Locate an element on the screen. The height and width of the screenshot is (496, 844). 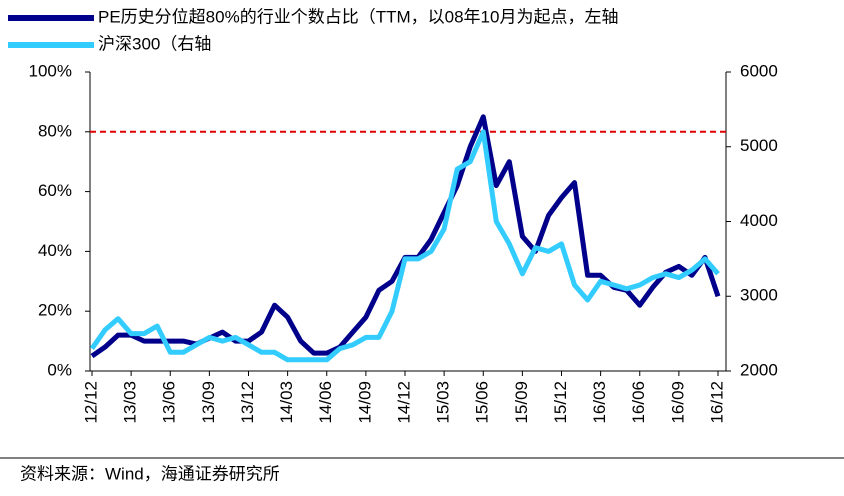
x-tick-label: 16/12 is located at coordinates (716, 402).